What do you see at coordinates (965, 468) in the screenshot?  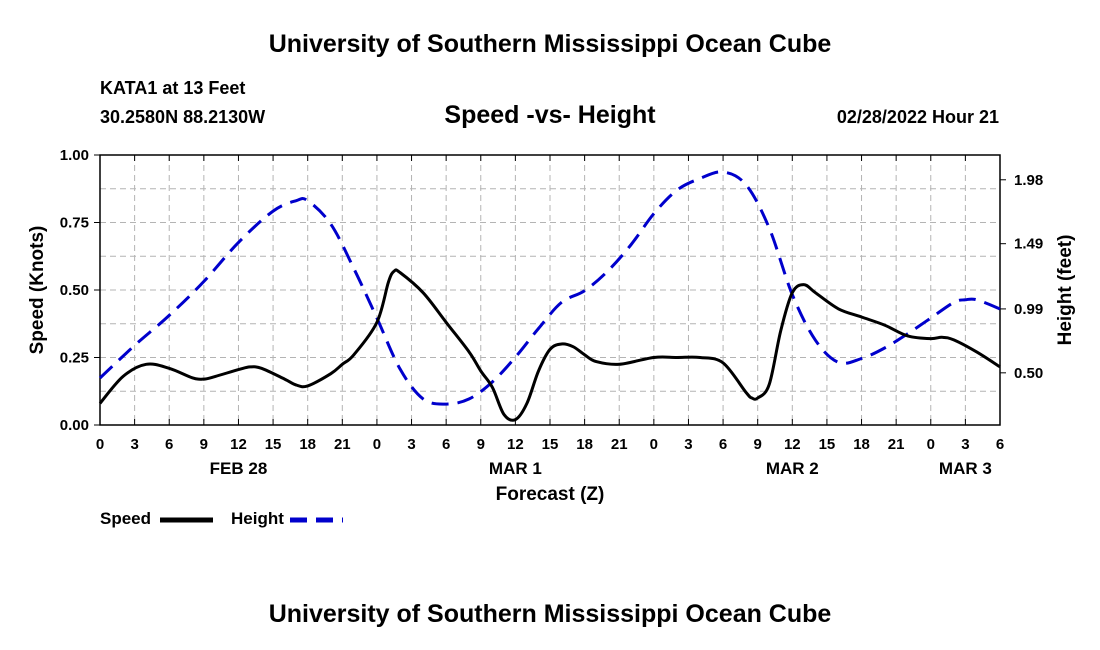 I see `date-label: MAR 3` at bounding box center [965, 468].